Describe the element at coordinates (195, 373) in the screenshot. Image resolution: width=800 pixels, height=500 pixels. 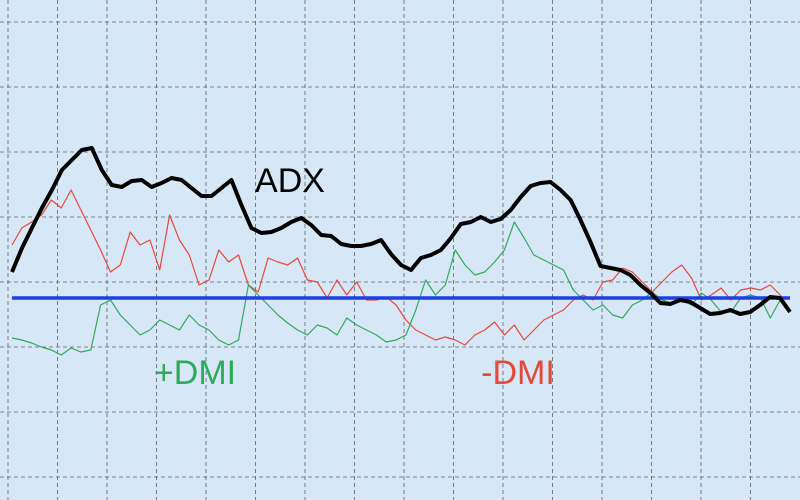
I see `plus-dmi-label: +DMI` at that location.